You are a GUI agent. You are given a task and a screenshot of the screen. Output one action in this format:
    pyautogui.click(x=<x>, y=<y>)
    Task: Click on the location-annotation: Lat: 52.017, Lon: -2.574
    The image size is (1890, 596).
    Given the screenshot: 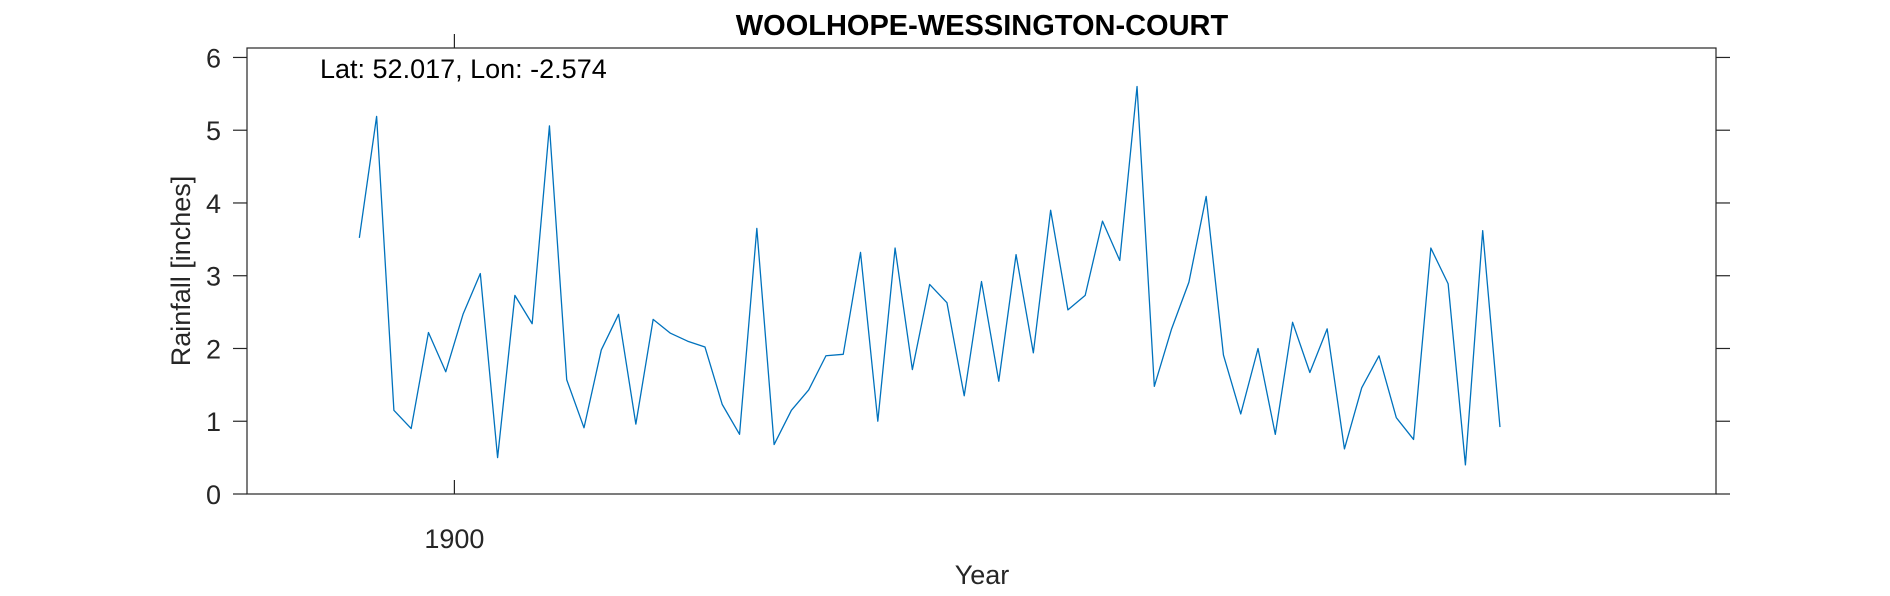 What is the action you would take?
    pyautogui.click(x=463, y=69)
    